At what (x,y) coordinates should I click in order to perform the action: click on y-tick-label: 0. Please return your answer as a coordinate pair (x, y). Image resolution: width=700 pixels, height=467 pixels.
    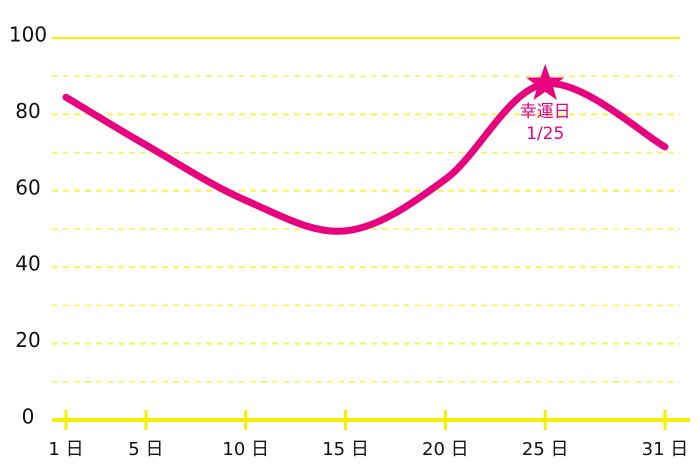
    Looking at the image, I should click on (28, 417).